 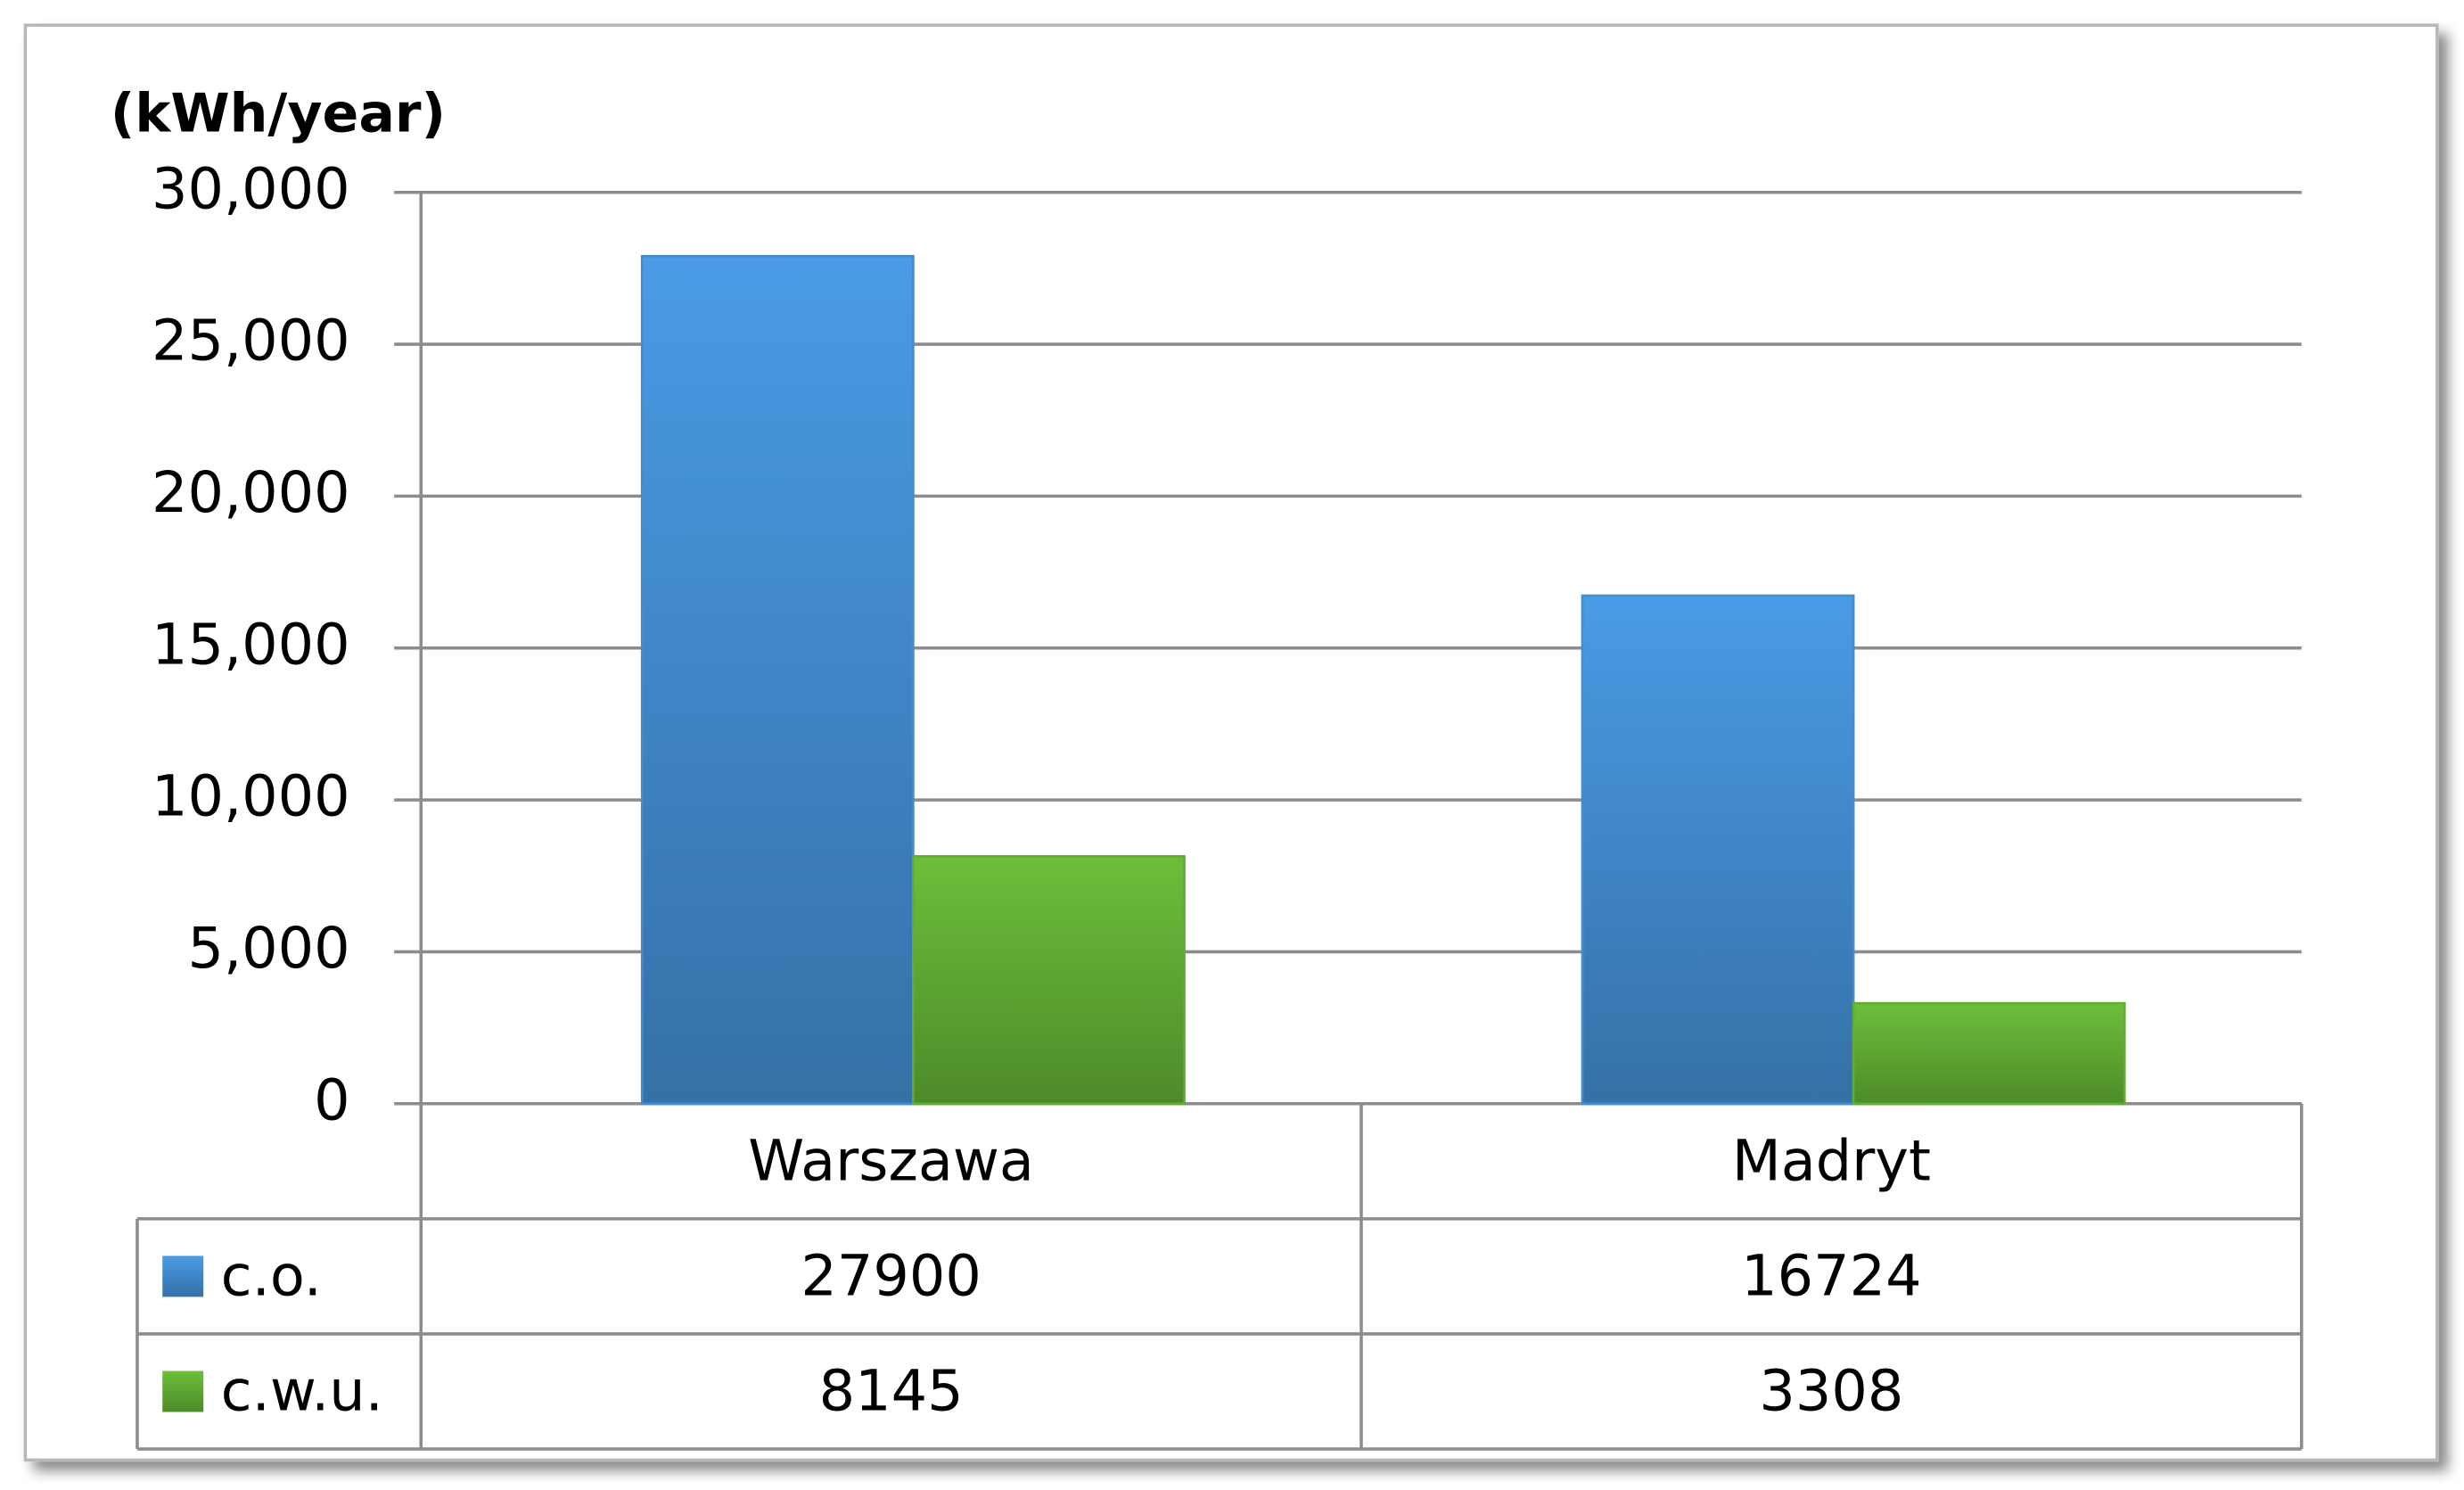 What do you see at coordinates (1832, 1161) in the screenshot?
I see `x-tick-label: Madryt` at bounding box center [1832, 1161].